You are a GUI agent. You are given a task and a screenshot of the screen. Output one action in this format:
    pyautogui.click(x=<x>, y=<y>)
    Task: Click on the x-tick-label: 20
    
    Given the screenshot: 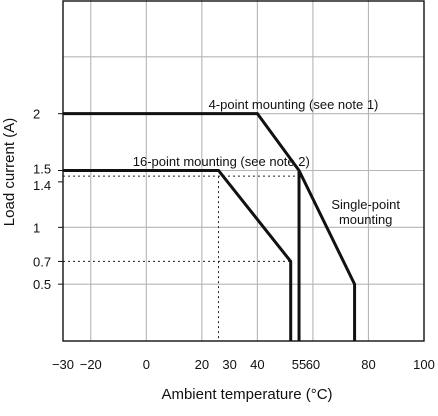 What is the action you would take?
    pyautogui.click(x=202, y=364)
    